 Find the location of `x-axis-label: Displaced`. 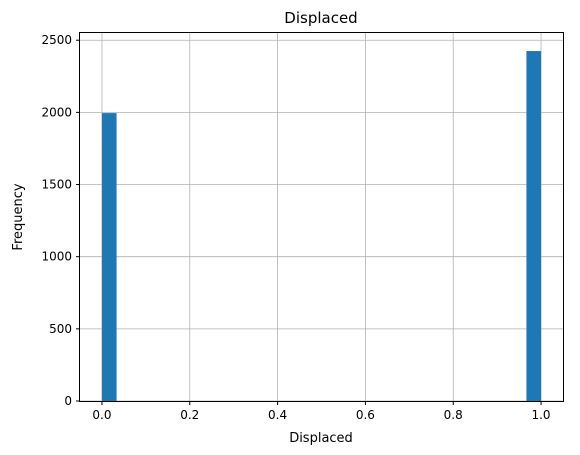

x-axis-label: Displaced is located at coordinates (321, 438).